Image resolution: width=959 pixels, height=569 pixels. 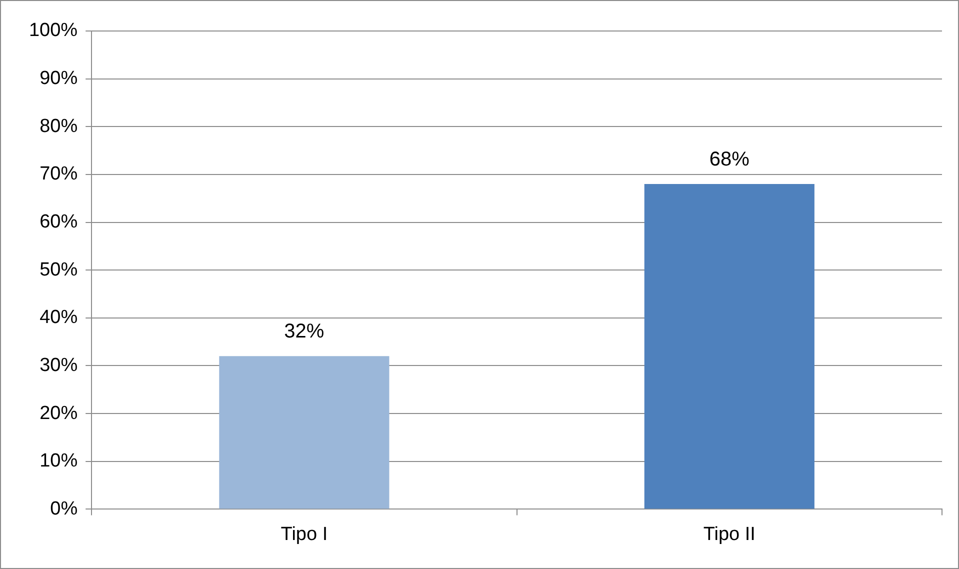 What do you see at coordinates (729, 159) in the screenshot?
I see `data-label: 68%` at bounding box center [729, 159].